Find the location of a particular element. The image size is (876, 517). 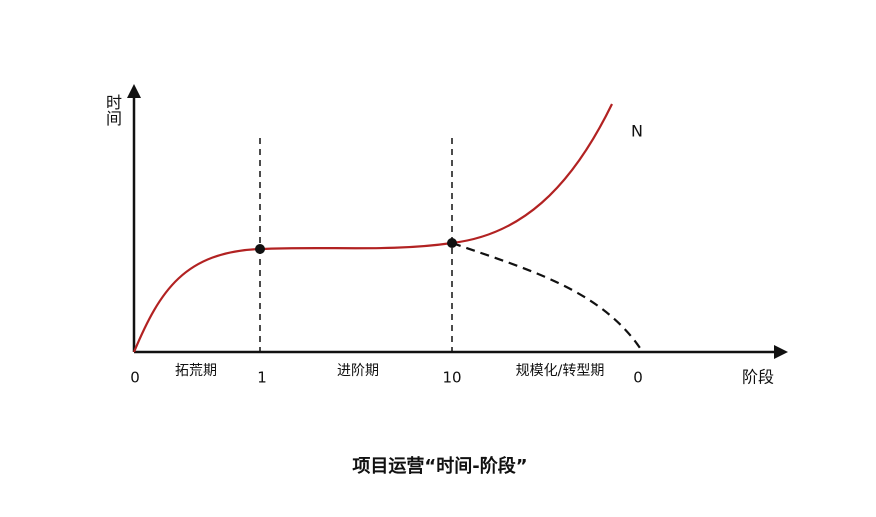

x-tick-label: 1 is located at coordinates (262, 378).